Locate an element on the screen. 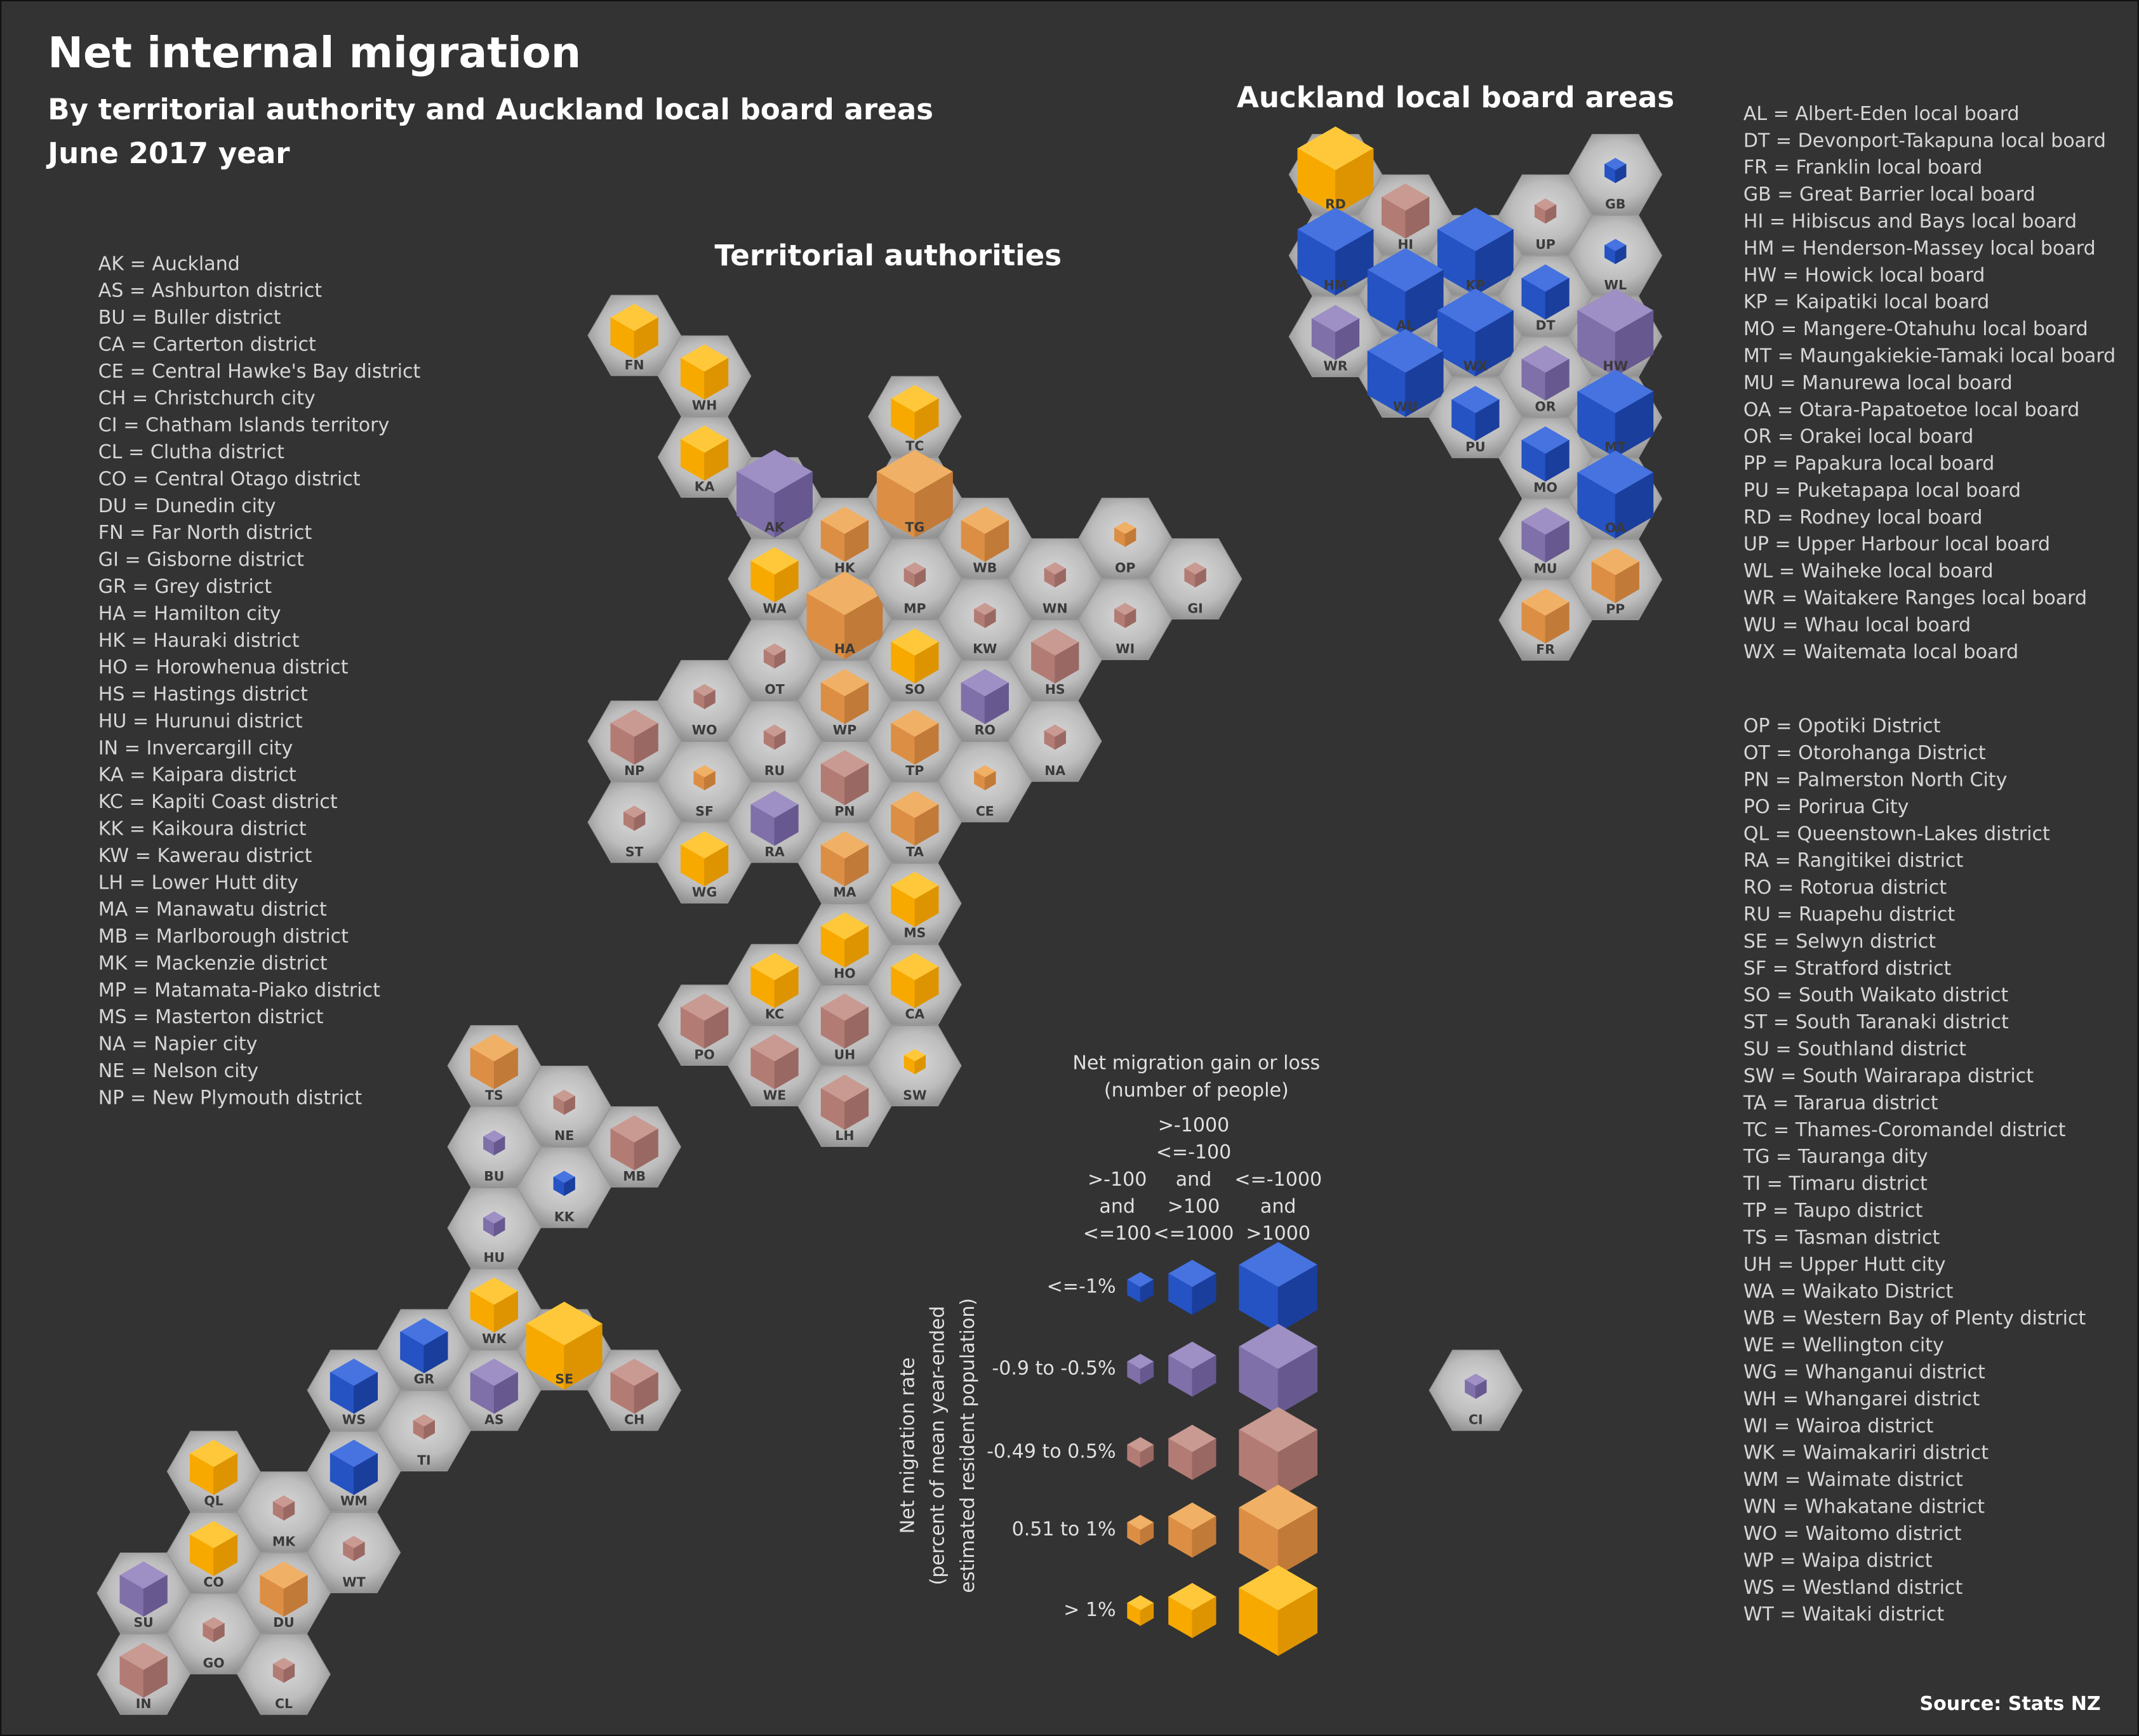 The image size is (2139, 1736). hex-label: WN is located at coordinates (1056, 608).